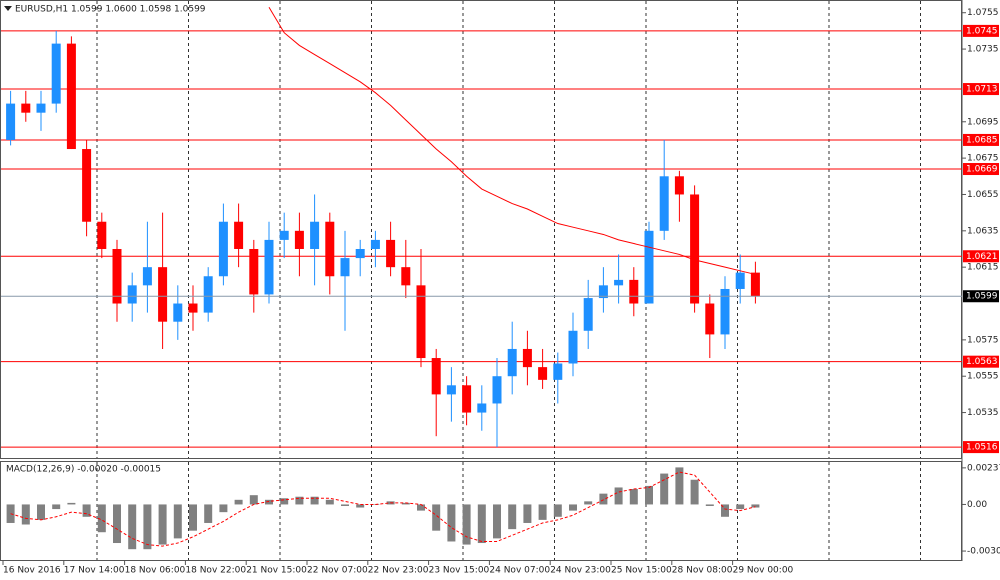  What do you see at coordinates (981, 296) in the screenshot?
I see `last-price-box` at bounding box center [981, 296].